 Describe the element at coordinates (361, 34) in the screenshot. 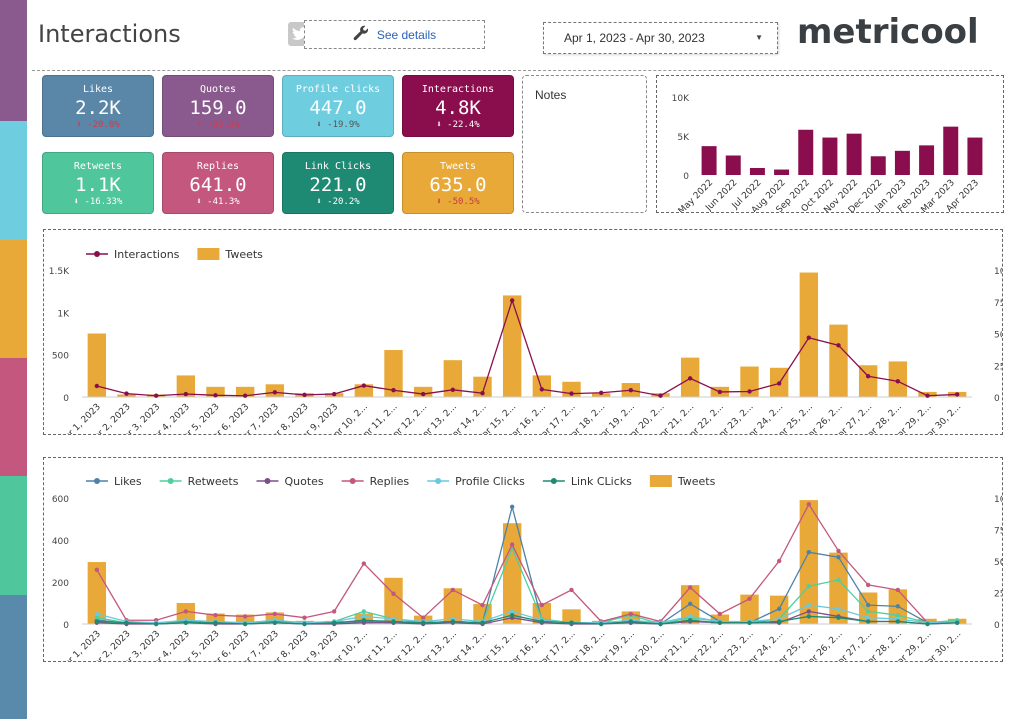

I see `wrench-icon` at that location.